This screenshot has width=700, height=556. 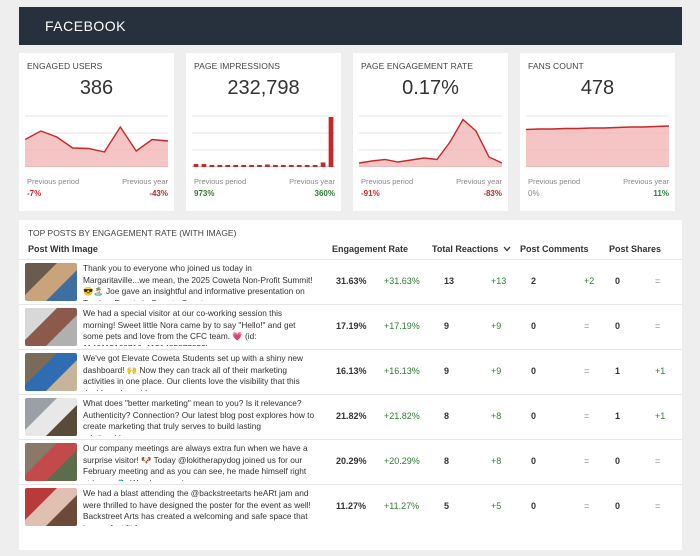 I want to click on engagement-rate-value: 20.29%, so click(x=351, y=461).